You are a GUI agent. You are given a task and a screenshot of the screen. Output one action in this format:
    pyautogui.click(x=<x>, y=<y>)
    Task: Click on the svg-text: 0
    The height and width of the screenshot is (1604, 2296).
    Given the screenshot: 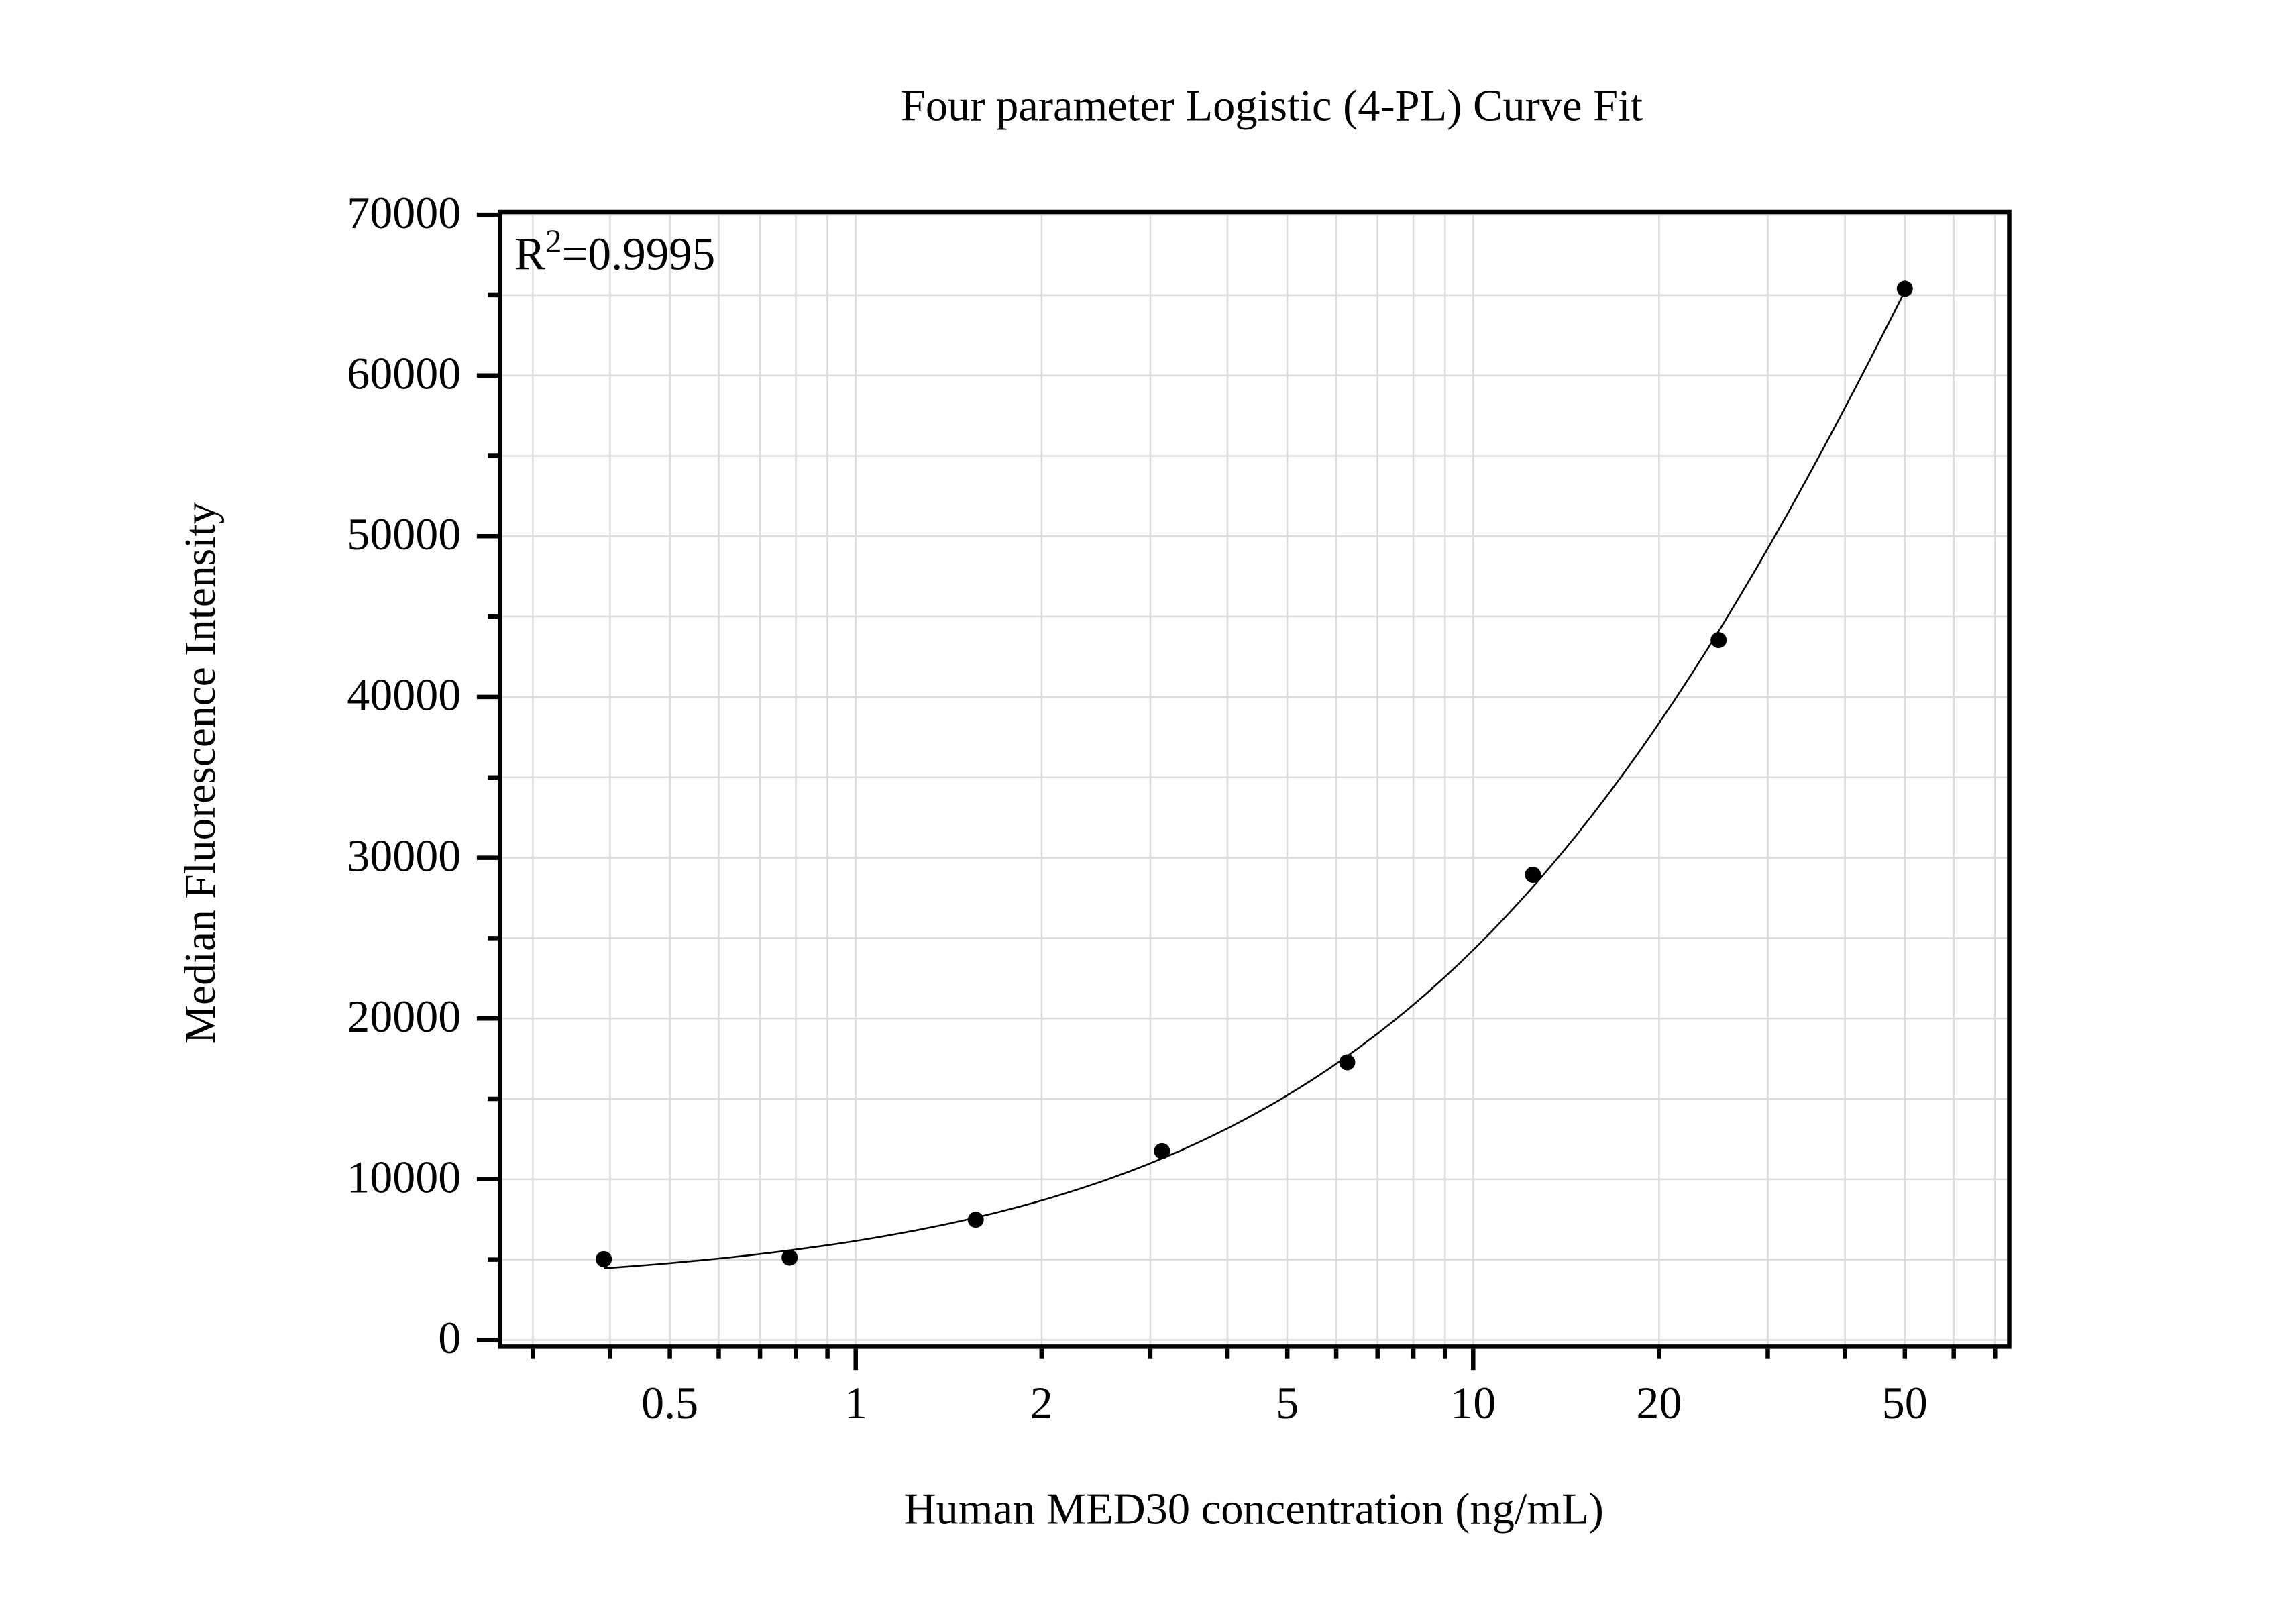 What is the action you would take?
    pyautogui.click(x=449, y=1337)
    